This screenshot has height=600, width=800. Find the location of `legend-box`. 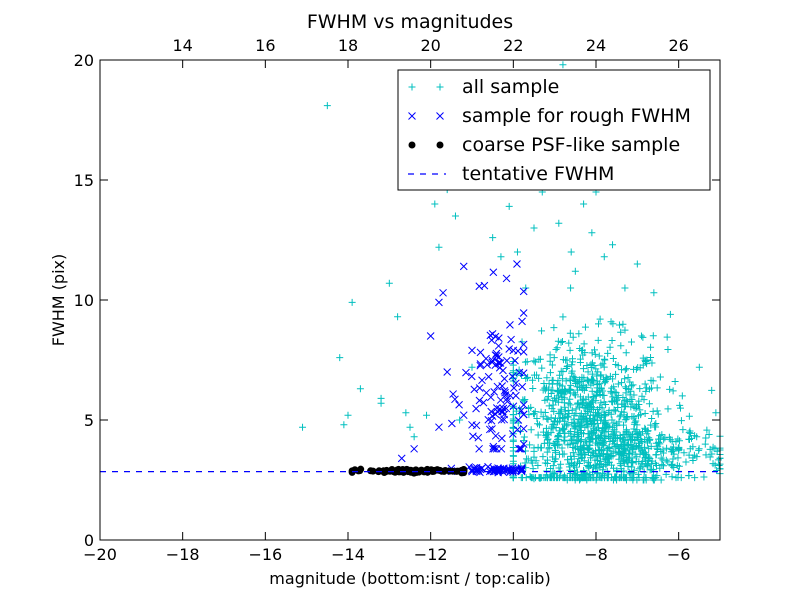

legend-box is located at coordinates (554, 130).